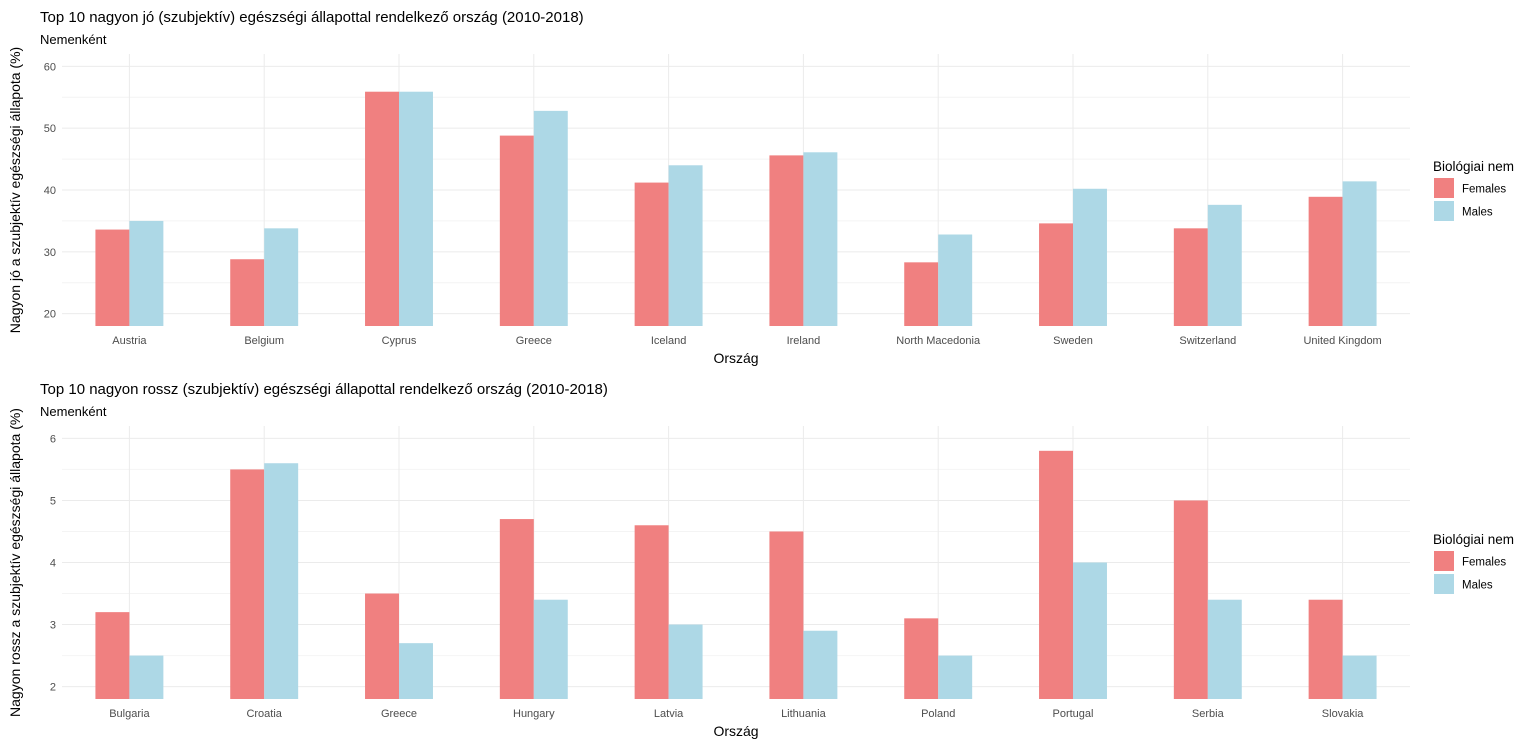 Image resolution: width=1536 pixels, height=746 pixels. I want to click on y-tick-label: 30, so click(50, 253).